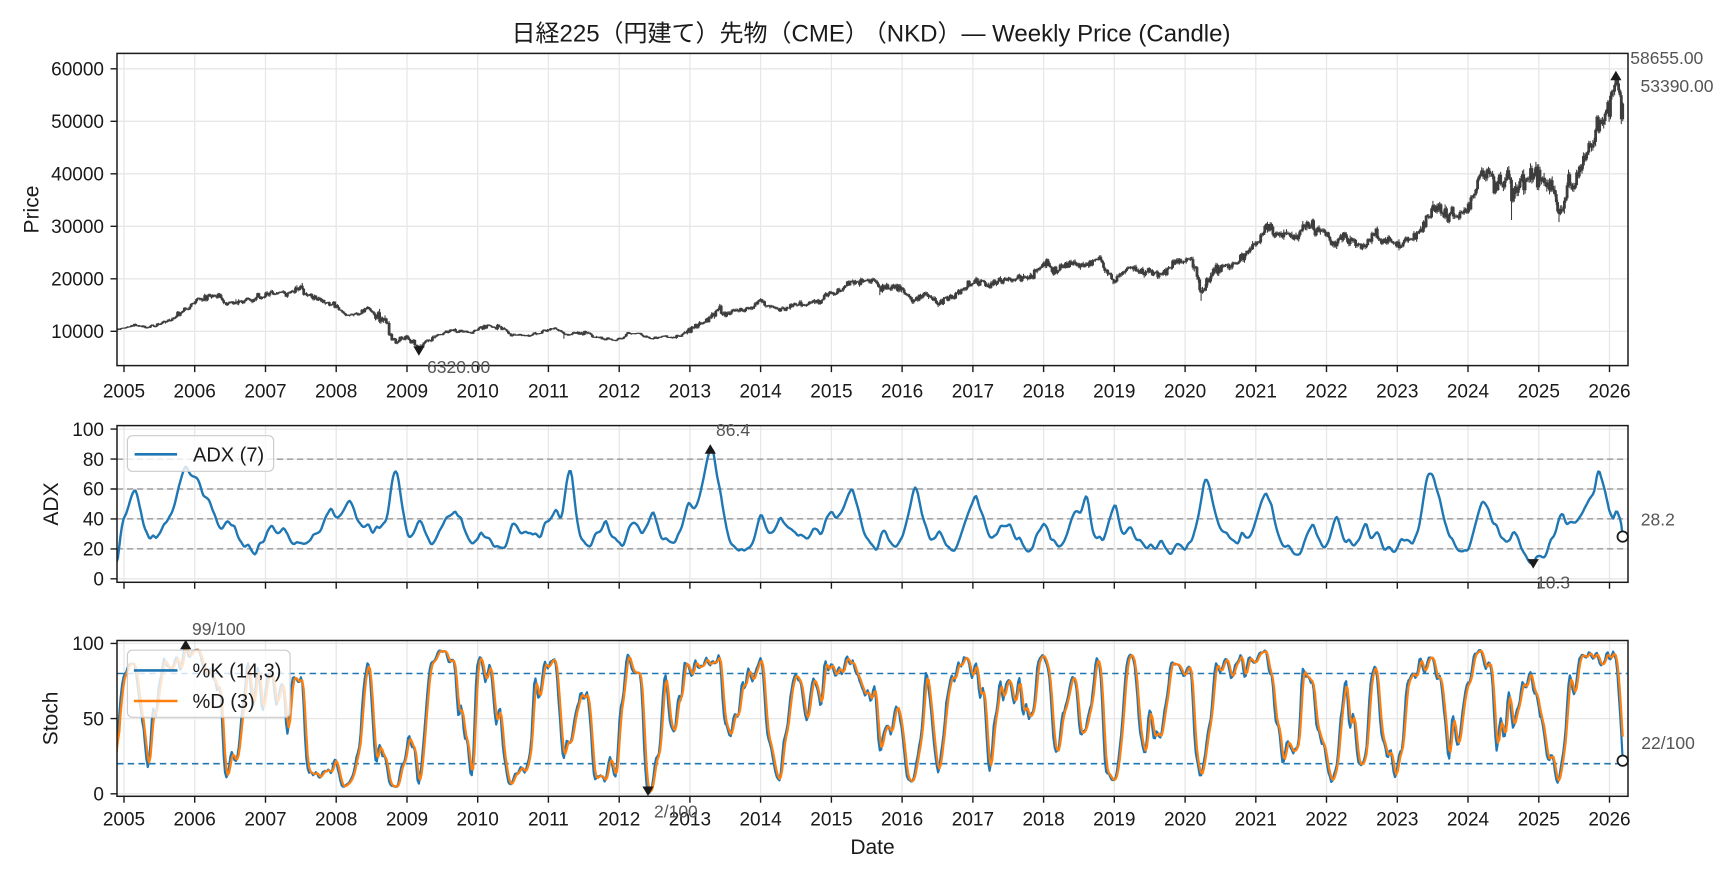  Describe the element at coordinates (1677, 86) in the screenshot. I see `svg-text: 53390.00` at that location.